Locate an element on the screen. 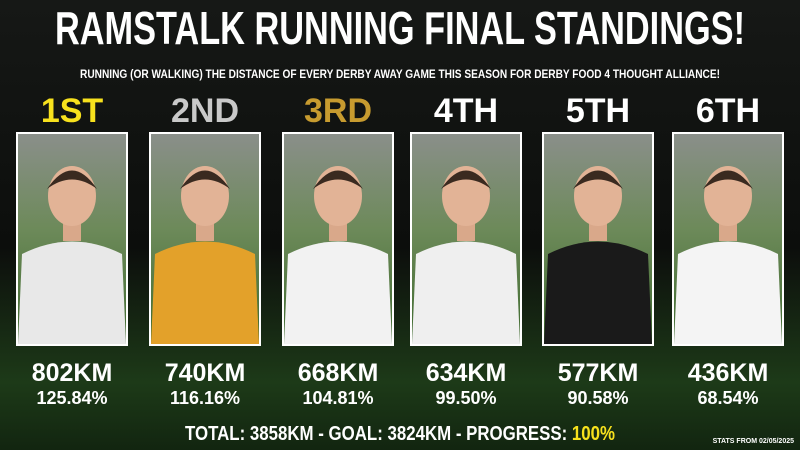 The width and height of the screenshot is (800, 450). rank: 3RD is located at coordinates (338, 111).